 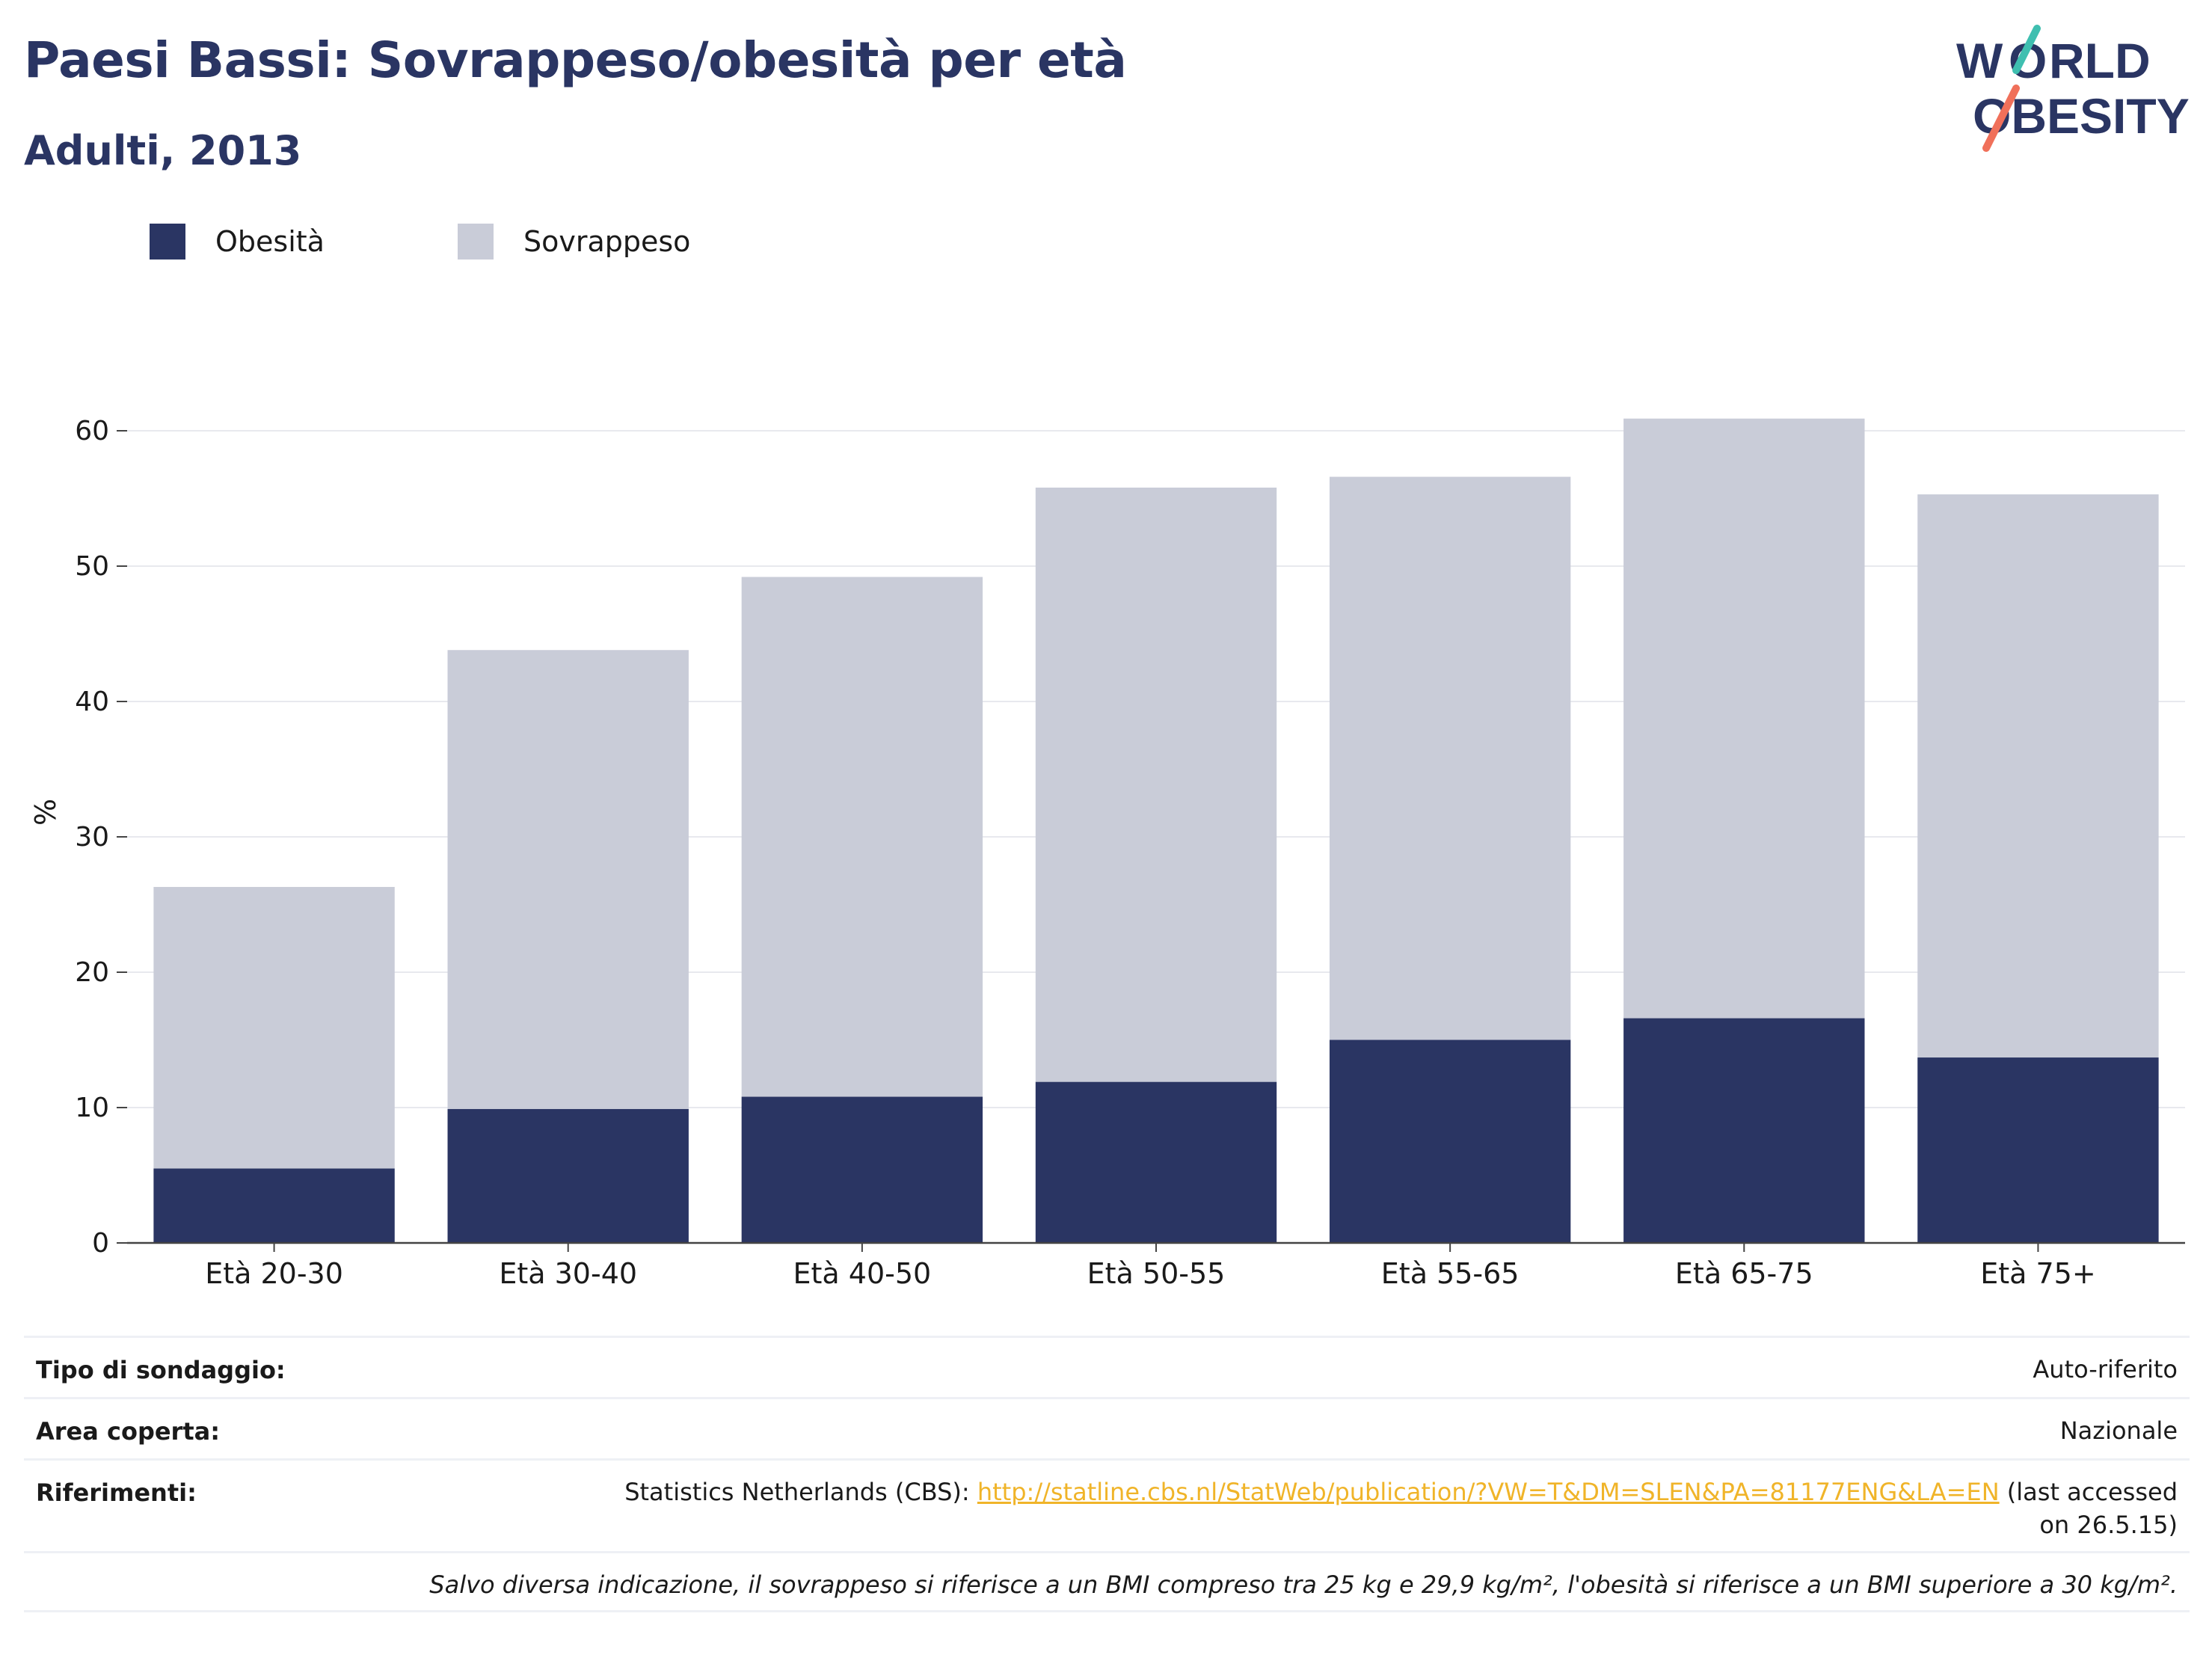 What do you see at coordinates (1107, 1366) in the screenshot?
I see `info-row-survey-type: Tipo di sondaggio: Auto-riferito` at bounding box center [1107, 1366].